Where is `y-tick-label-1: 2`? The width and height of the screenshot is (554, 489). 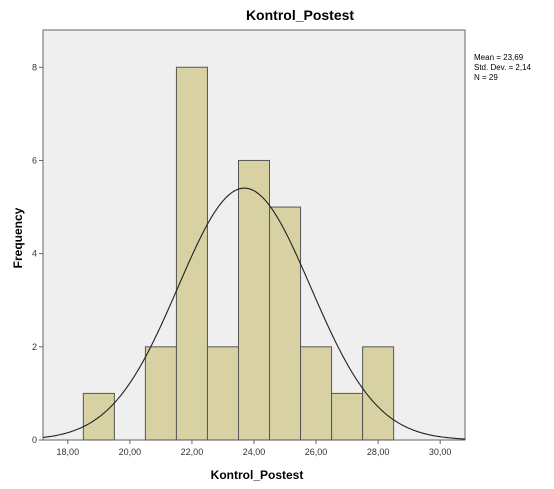 y-tick-label-1: 2 is located at coordinates (34, 347).